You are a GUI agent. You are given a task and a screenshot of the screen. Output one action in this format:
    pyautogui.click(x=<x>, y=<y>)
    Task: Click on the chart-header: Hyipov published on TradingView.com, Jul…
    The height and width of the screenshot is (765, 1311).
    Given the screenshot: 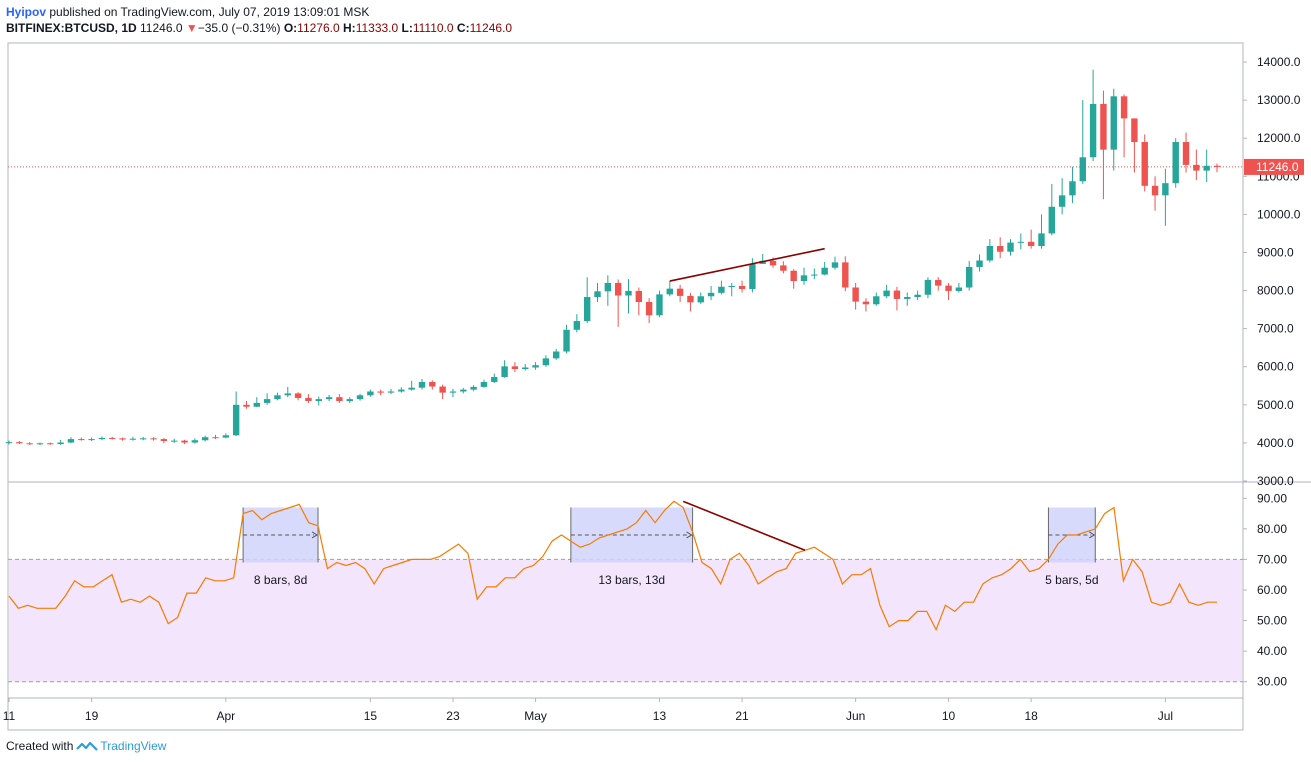 What is the action you would take?
    pyautogui.click(x=259, y=20)
    